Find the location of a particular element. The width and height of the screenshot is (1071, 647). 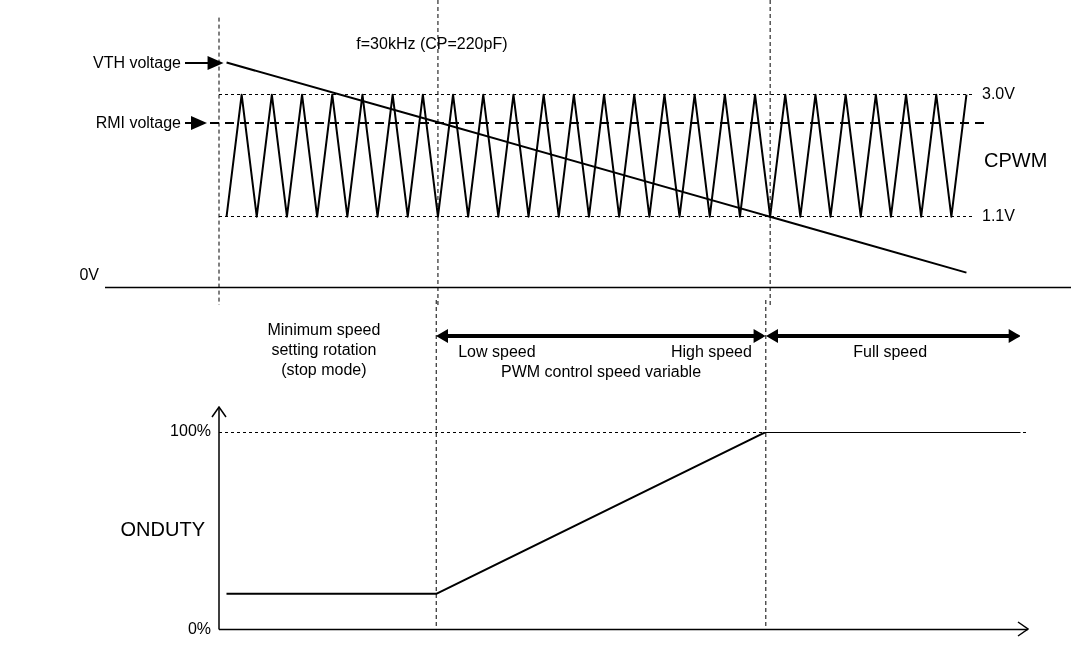

y-tick-label: 100% is located at coordinates (190, 431).